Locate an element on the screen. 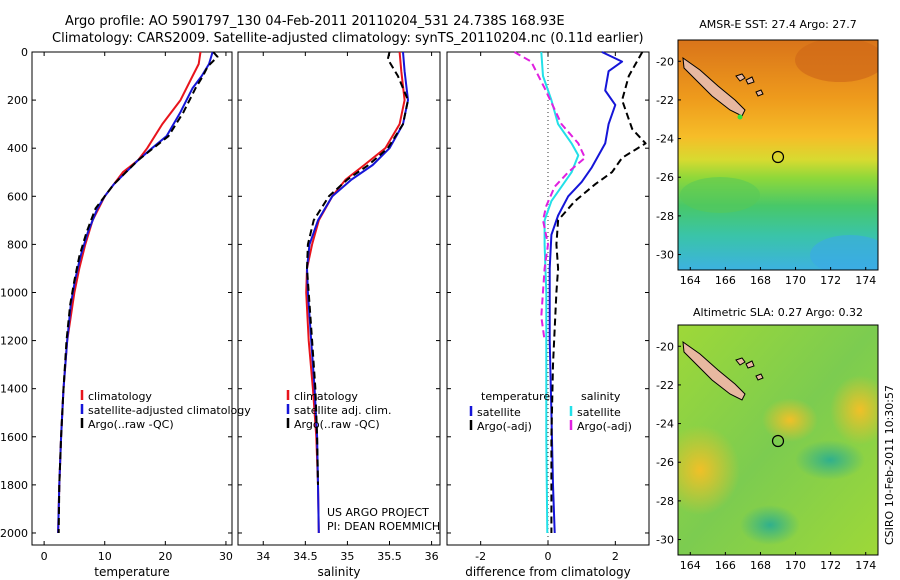  sst-map-x-tick-label: 170 is located at coordinates (795, 280).